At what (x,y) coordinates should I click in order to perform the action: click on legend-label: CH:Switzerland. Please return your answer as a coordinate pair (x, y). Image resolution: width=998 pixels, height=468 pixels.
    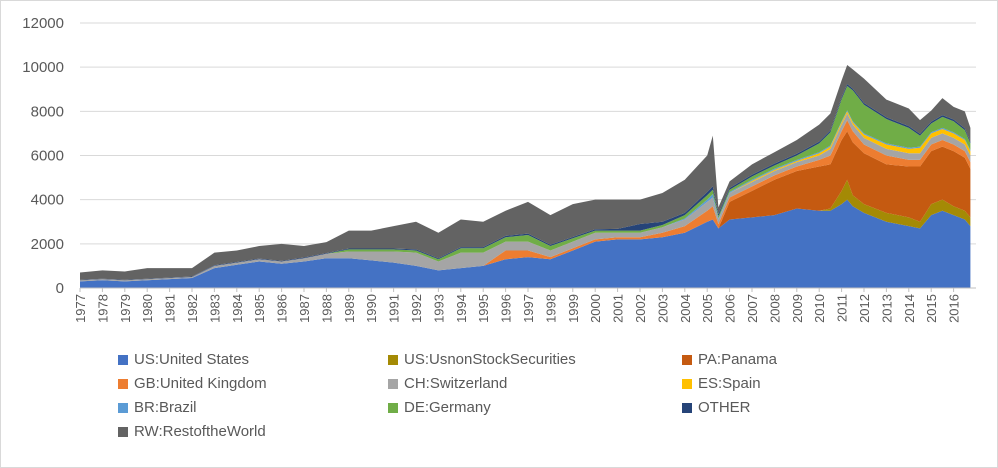
    Looking at the image, I should click on (456, 383).